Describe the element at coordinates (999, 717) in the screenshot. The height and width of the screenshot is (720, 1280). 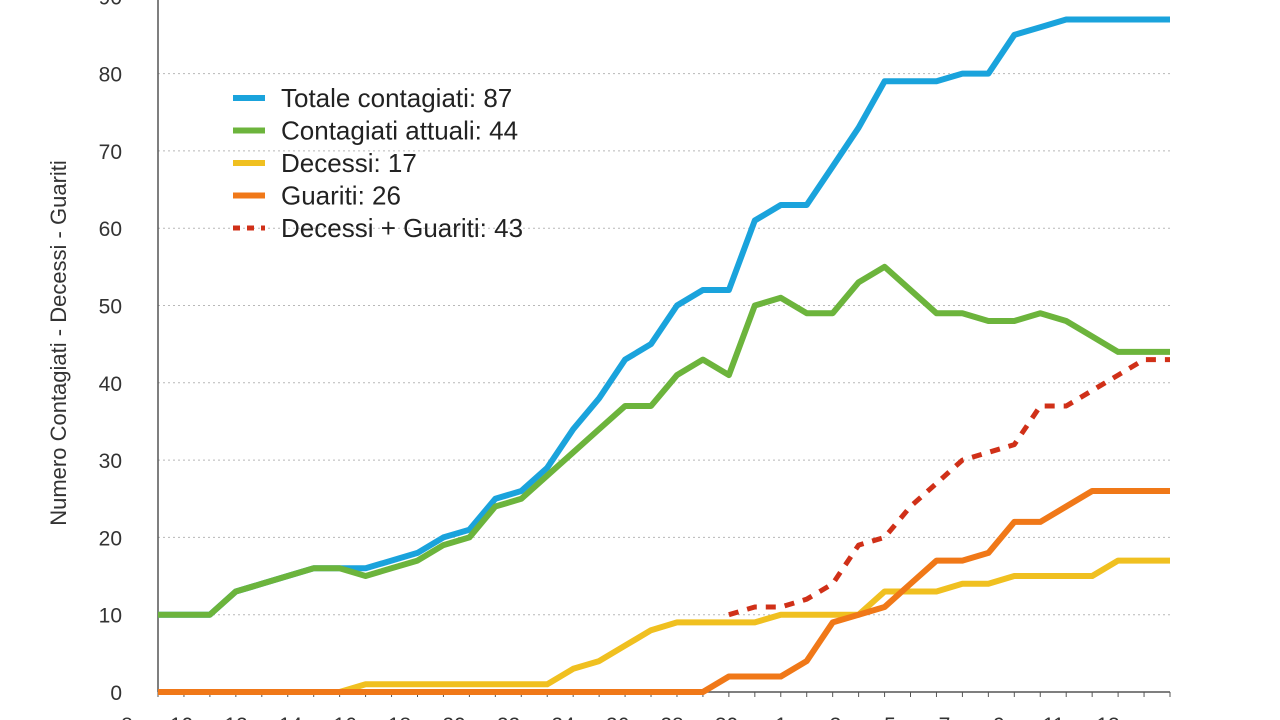
I see `x-tick-label: 9` at that location.